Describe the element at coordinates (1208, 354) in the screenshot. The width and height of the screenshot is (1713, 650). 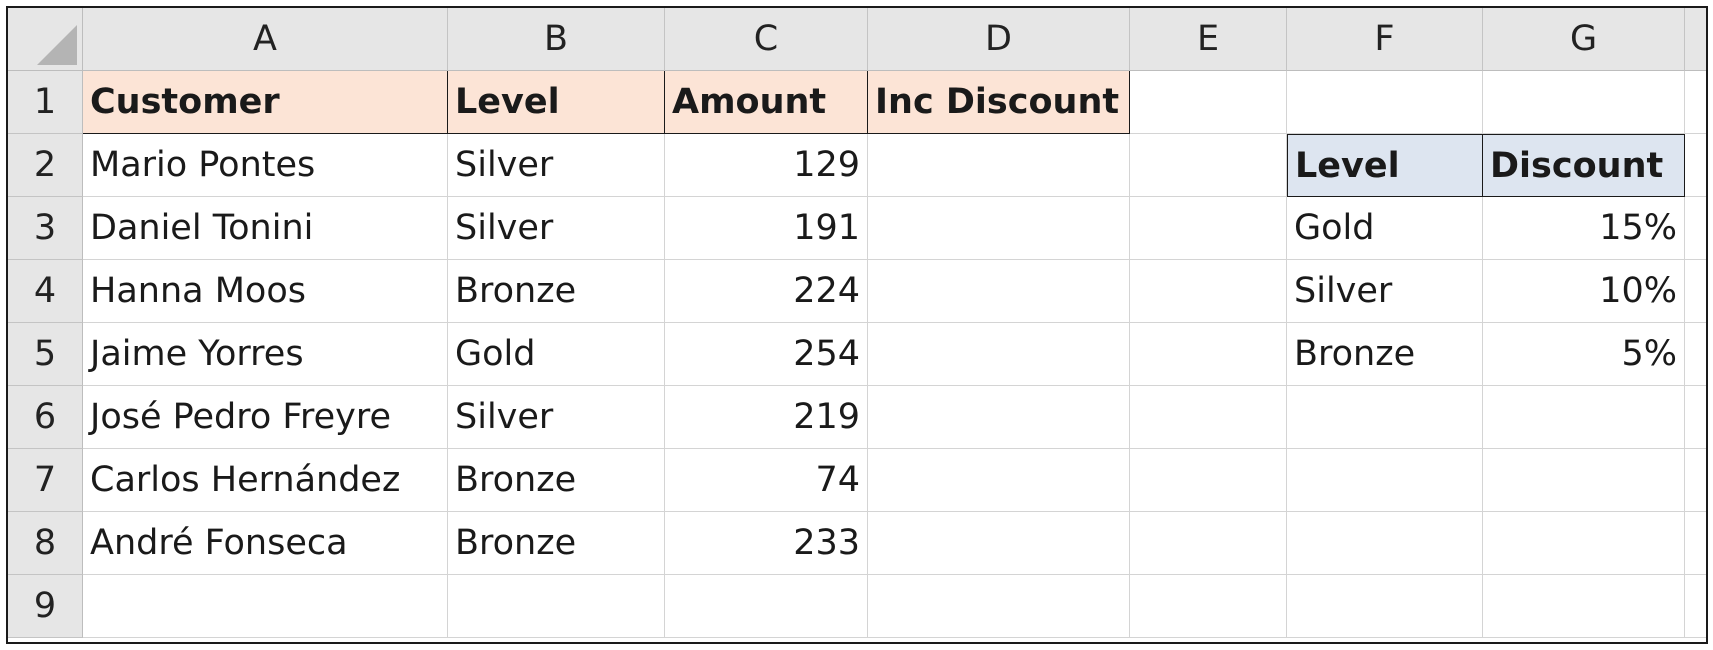
I see `cell-e5` at that location.